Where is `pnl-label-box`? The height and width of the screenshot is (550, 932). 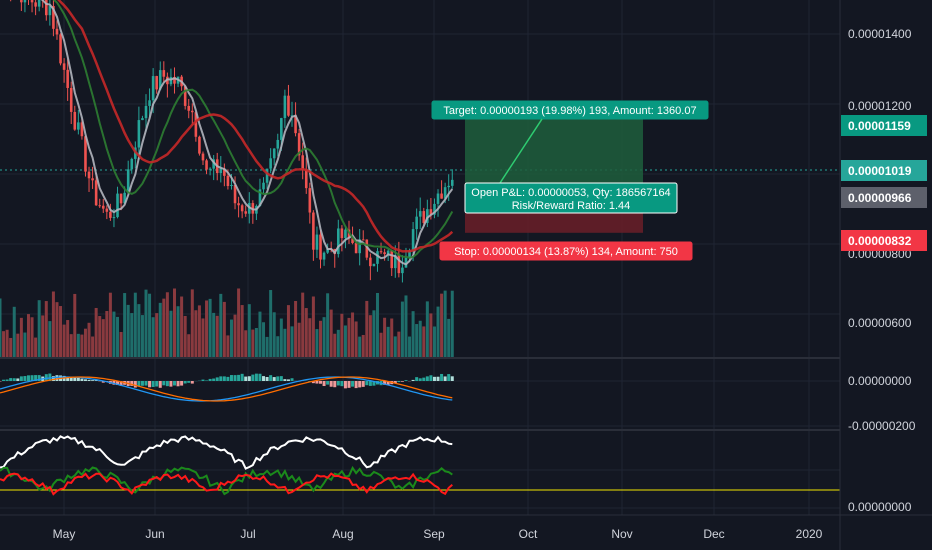 pnl-label-box is located at coordinates (571, 198).